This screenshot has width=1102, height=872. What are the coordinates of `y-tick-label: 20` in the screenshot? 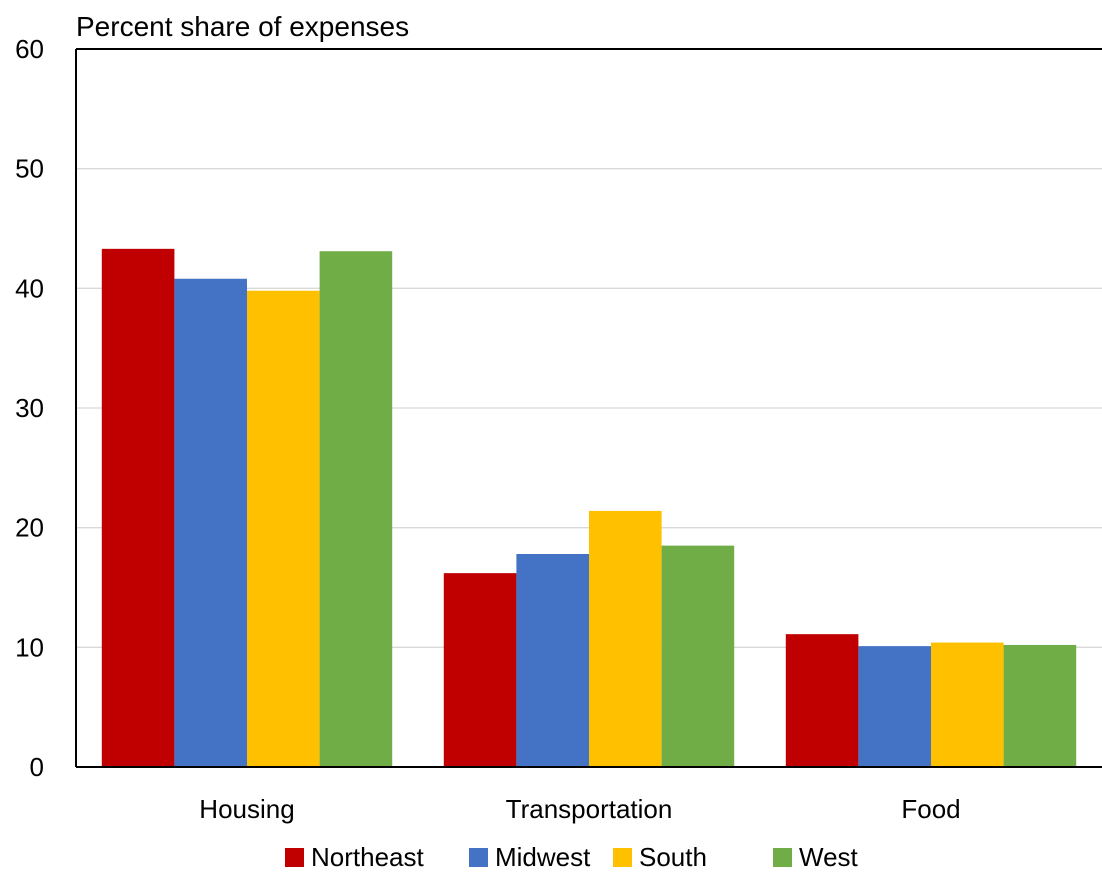 It's located at (29, 528).